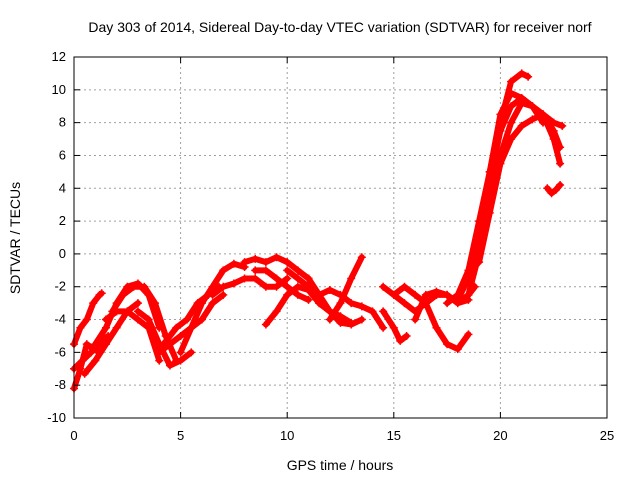  Describe the element at coordinates (394, 435) in the screenshot. I see `x-tick-label: 15` at that location.